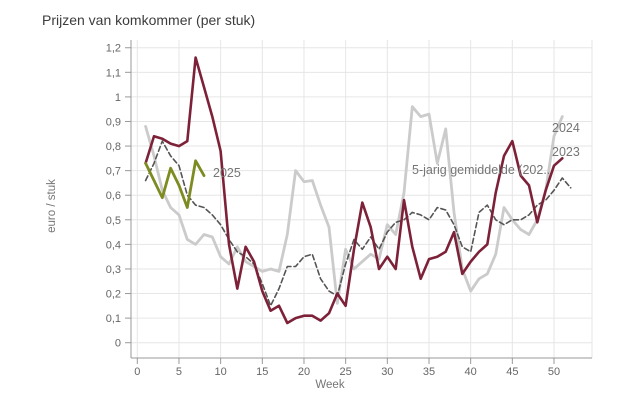  What do you see at coordinates (330, 385) in the screenshot?
I see `x-axis-title: Week` at bounding box center [330, 385].